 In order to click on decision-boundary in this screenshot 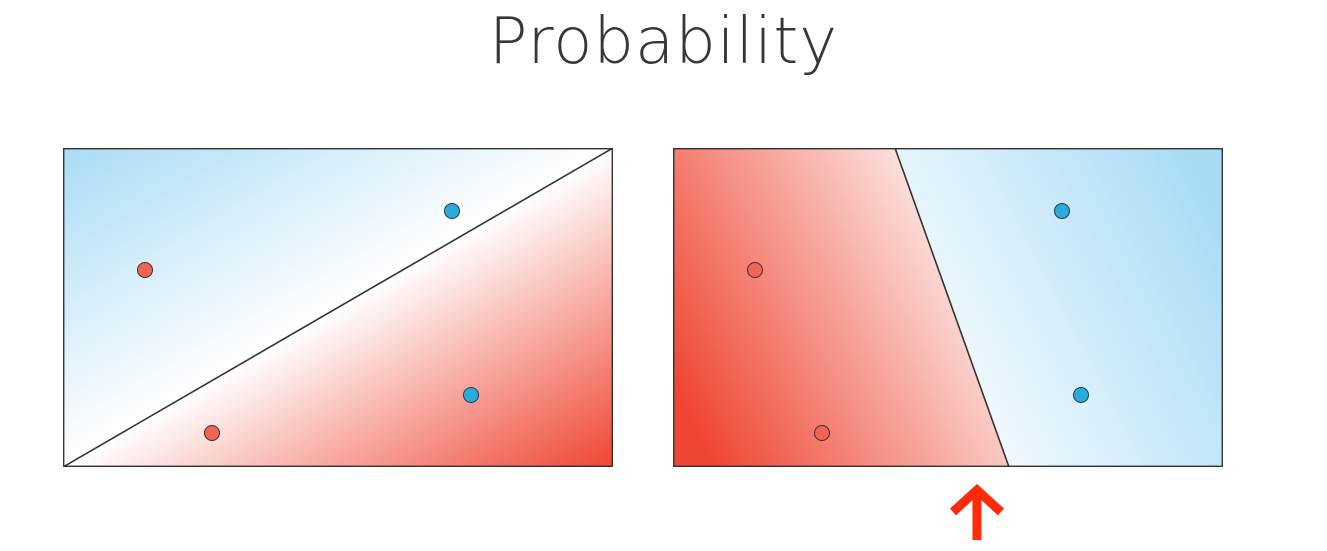, I will do `click(952, 307)`.